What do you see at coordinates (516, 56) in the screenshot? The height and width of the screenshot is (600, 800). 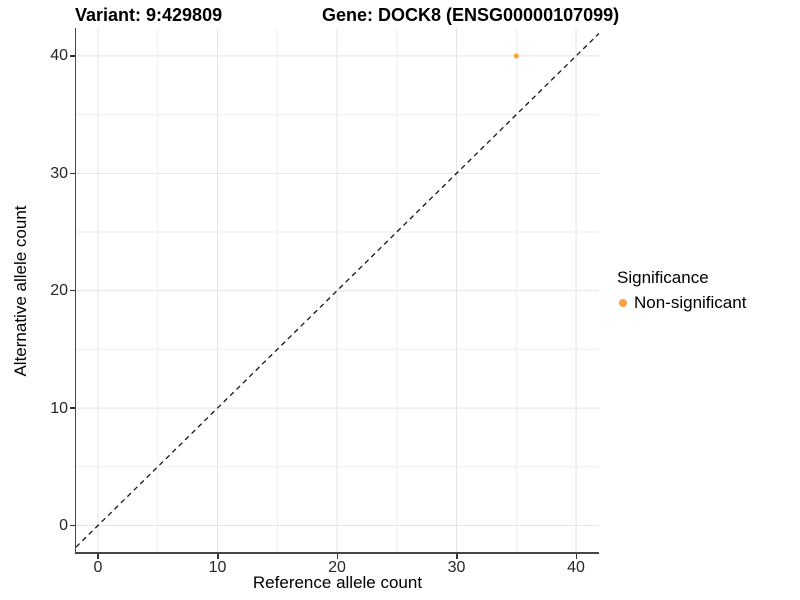 I see `data-point` at bounding box center [516, 56].